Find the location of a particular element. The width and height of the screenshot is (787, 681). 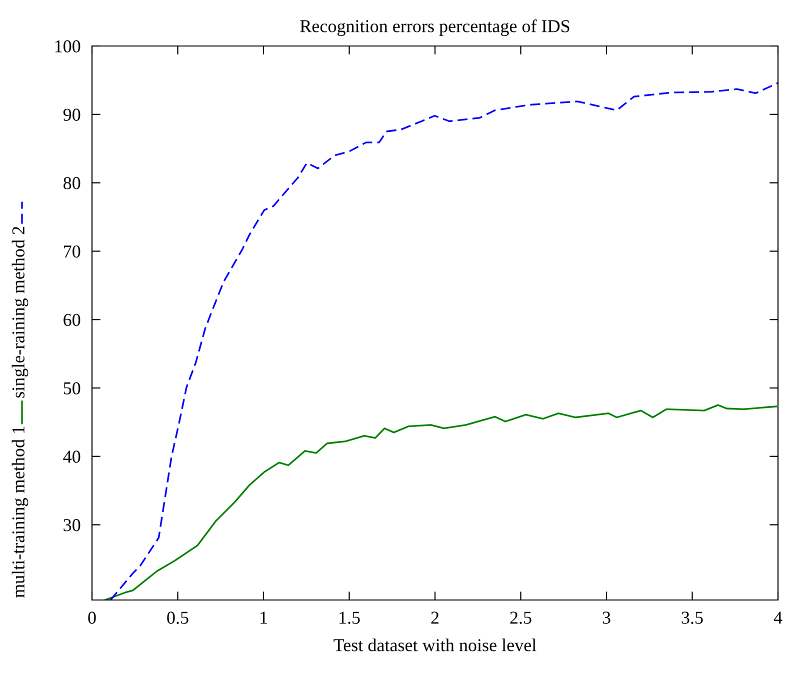

x-tick-label: 2.5 is located at coordinates (521, 618).